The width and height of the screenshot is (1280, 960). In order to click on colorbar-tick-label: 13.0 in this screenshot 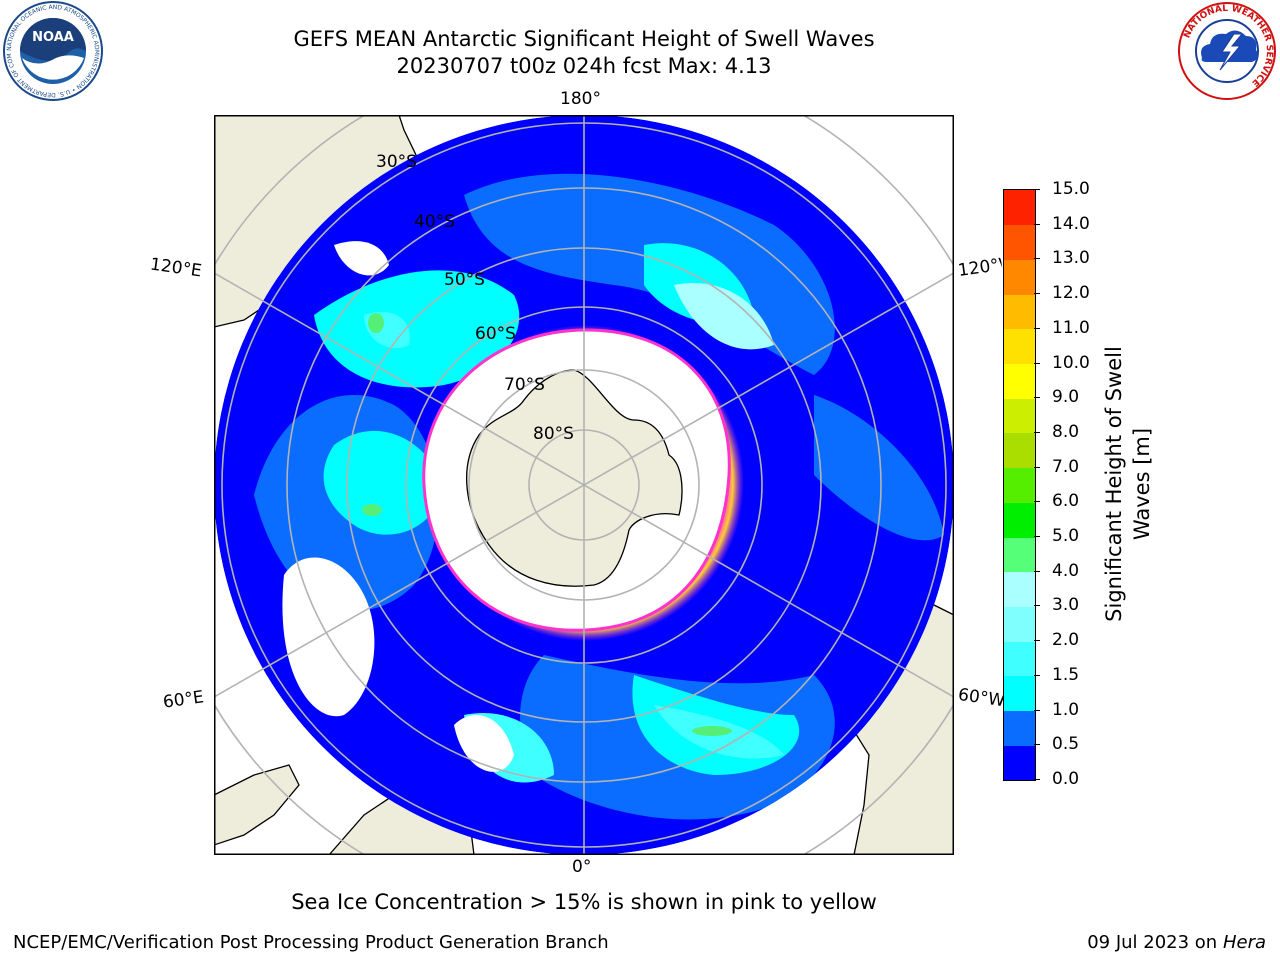, I will do `click(1071, 258)`.